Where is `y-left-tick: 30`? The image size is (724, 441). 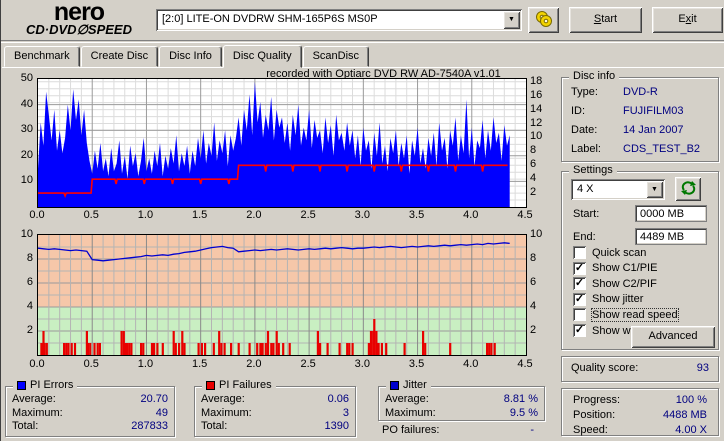 y-left-tick: 30 is located at coordinates (26, 129).